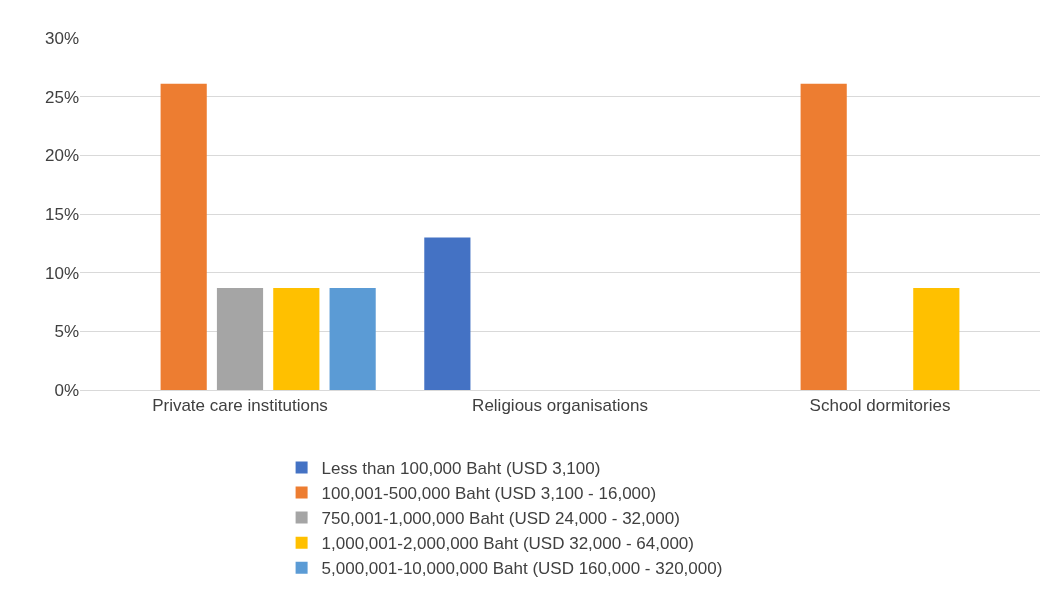 Image resolution: width=1060 pixels, height=601 pixels. Describe the element at coordinates (61, 38) in the screenshot. I see `y-tick-label: 30%` at that location.